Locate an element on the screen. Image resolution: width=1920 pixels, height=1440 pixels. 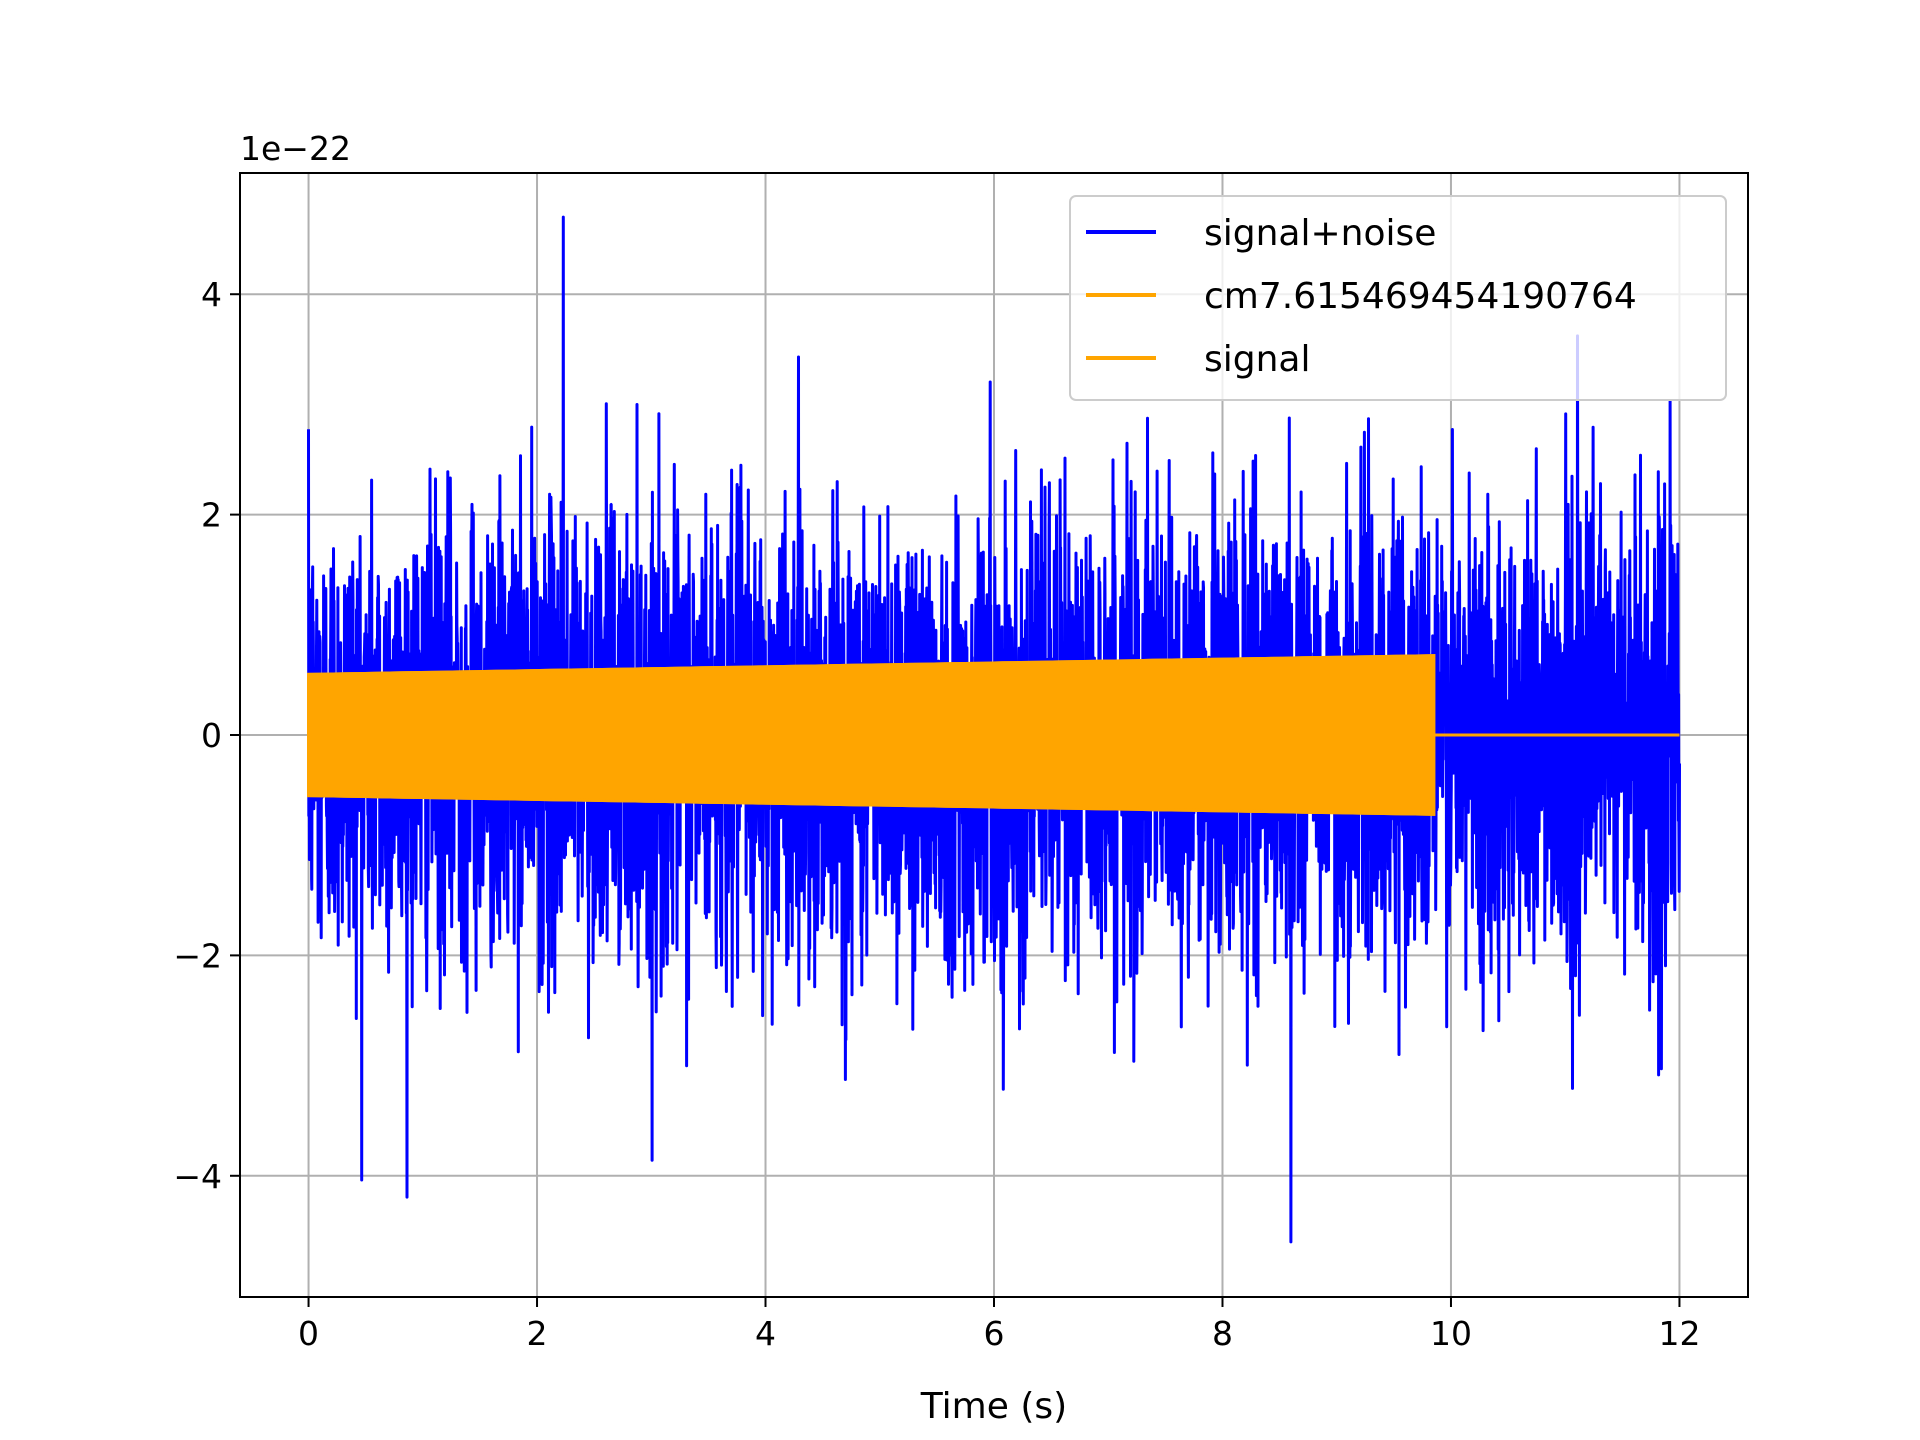
y-tick-label: 2 is located at coordinates (211, 515).